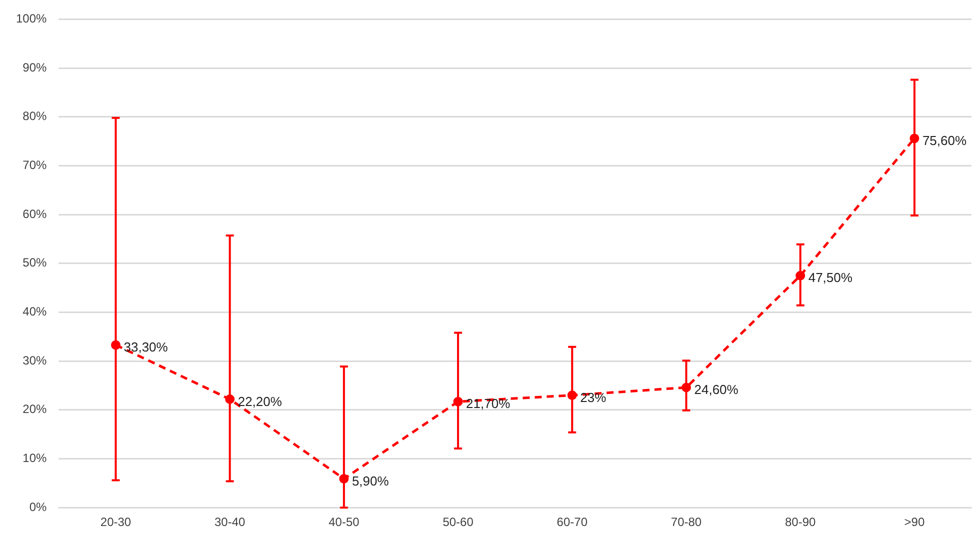  Describe the element at coordinates (116, 522) in the screenshot. I see `x-tick-label: 20-30` at that location.